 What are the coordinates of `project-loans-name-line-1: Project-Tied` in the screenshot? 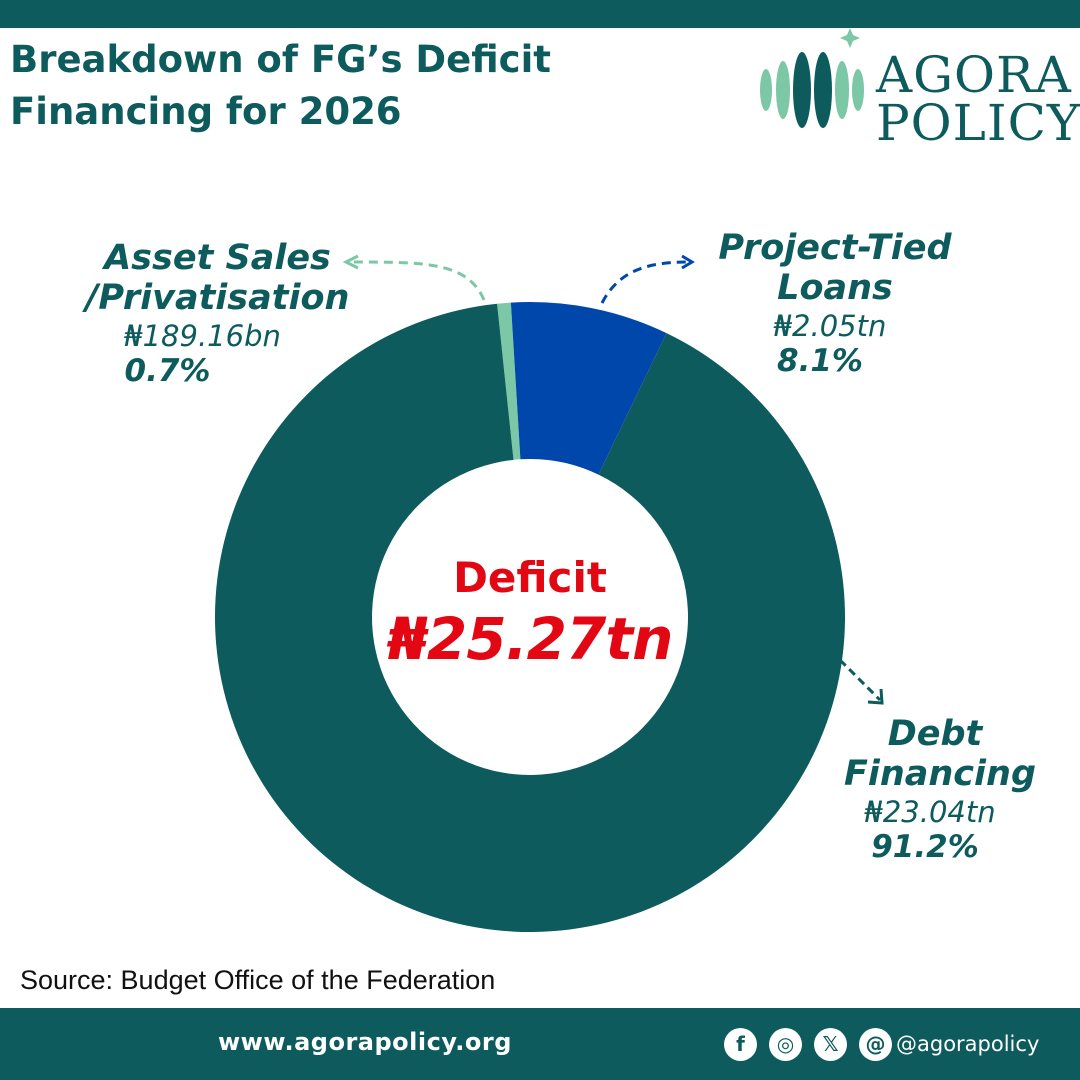 It's located at (835, 248).